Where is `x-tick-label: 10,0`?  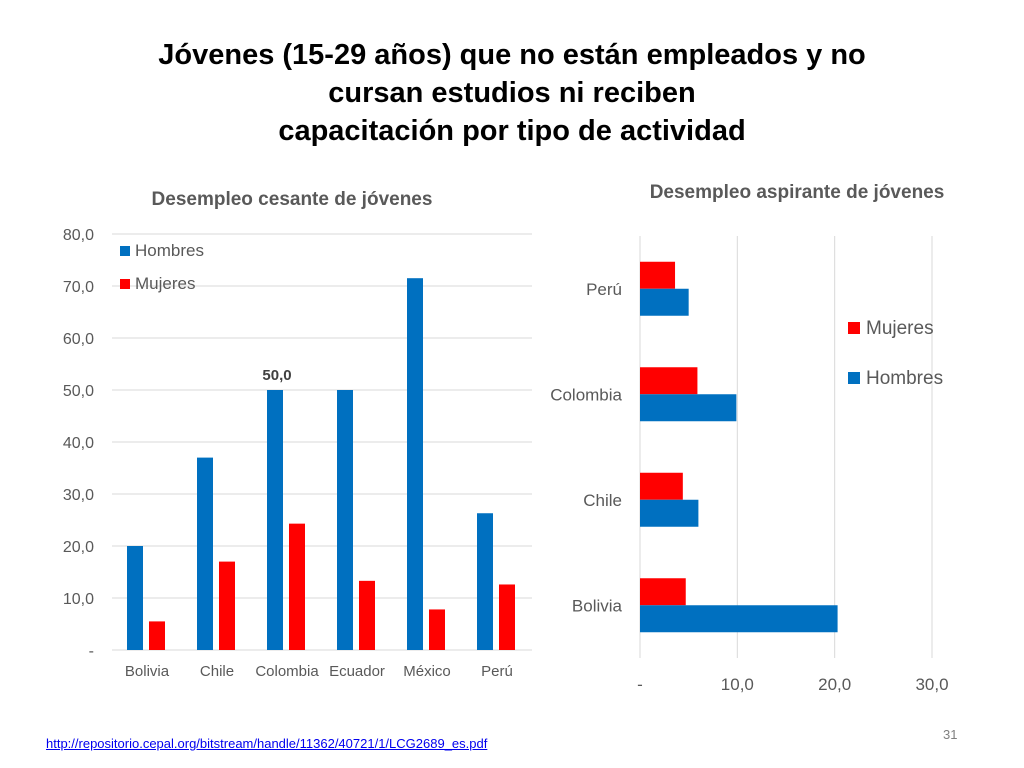
x-tick-label: 10,0 is located at coordinates (737, 684).